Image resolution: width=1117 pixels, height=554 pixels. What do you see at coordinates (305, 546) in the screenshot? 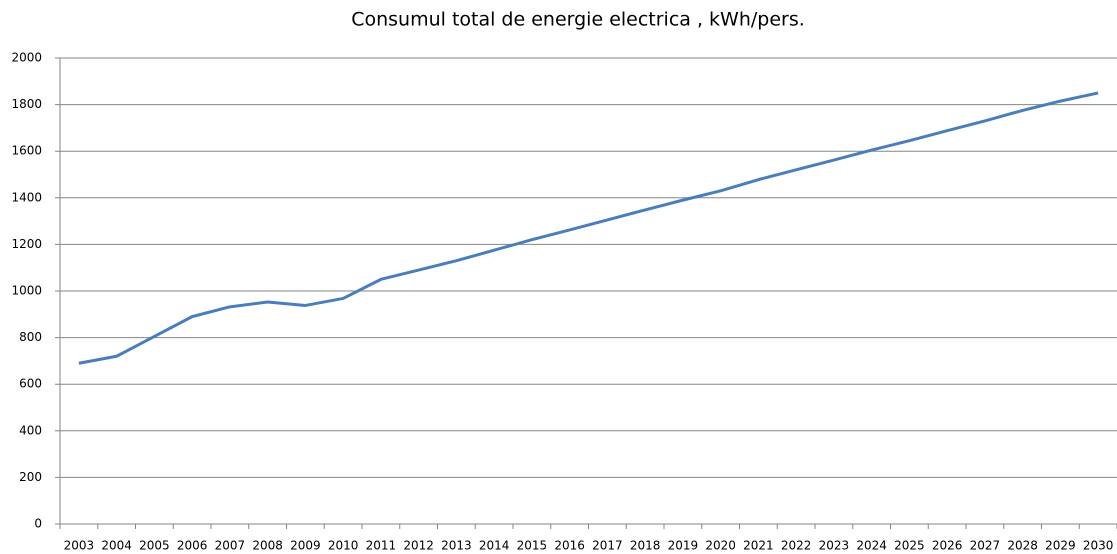
I see `x-tick-label: 2009` at bounding box center [305, 546].